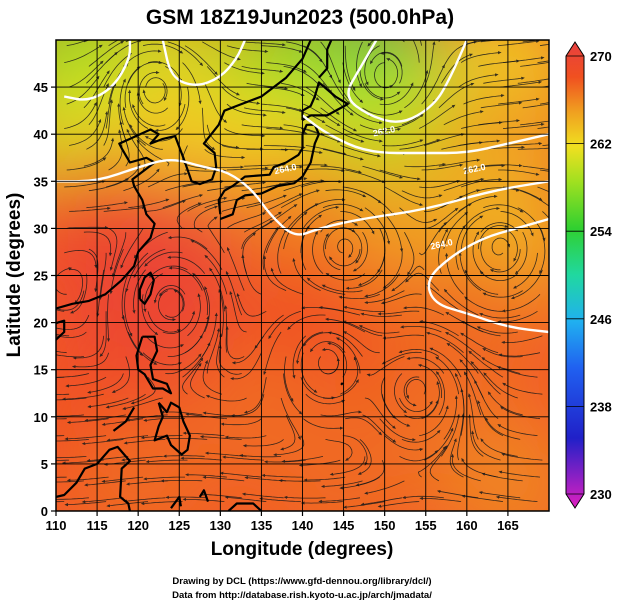 Image resolution: width=619 pixels, height=605 pixels. I want to click on colorbar-ticks: 230 238 246 254 262 270, so click(589, 275).